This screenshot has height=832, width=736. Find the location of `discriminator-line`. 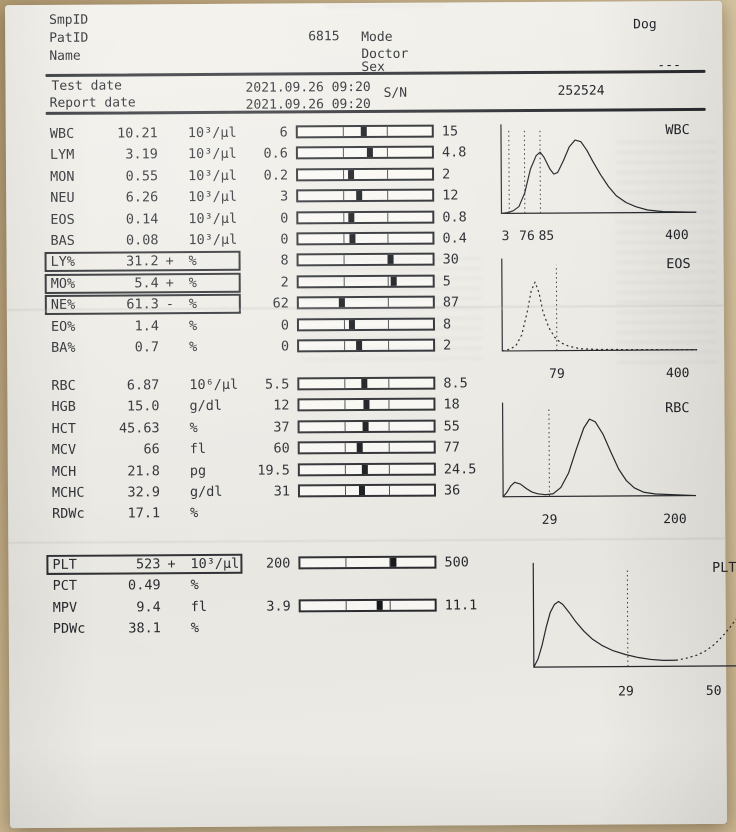

discriminator-line is located at coordinates (627, 618).